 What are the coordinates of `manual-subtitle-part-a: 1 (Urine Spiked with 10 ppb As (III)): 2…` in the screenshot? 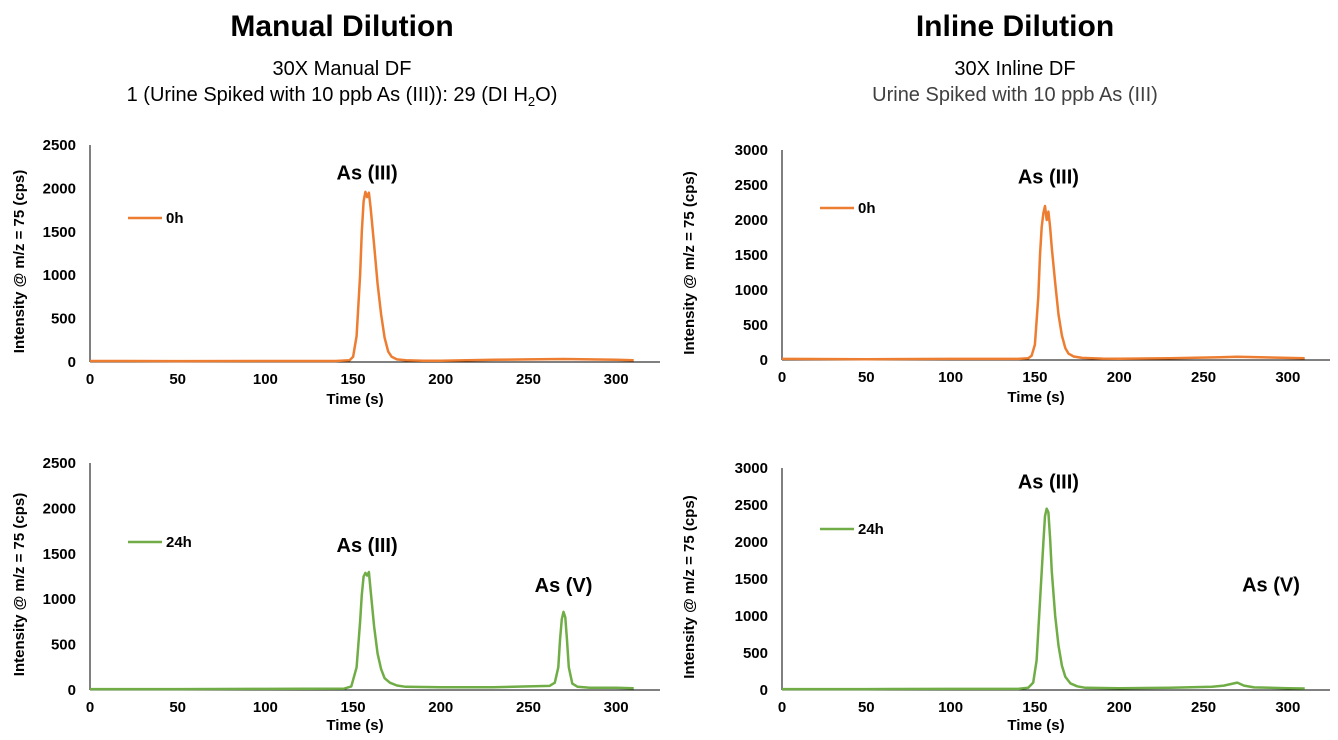 It's located at (327, 95).